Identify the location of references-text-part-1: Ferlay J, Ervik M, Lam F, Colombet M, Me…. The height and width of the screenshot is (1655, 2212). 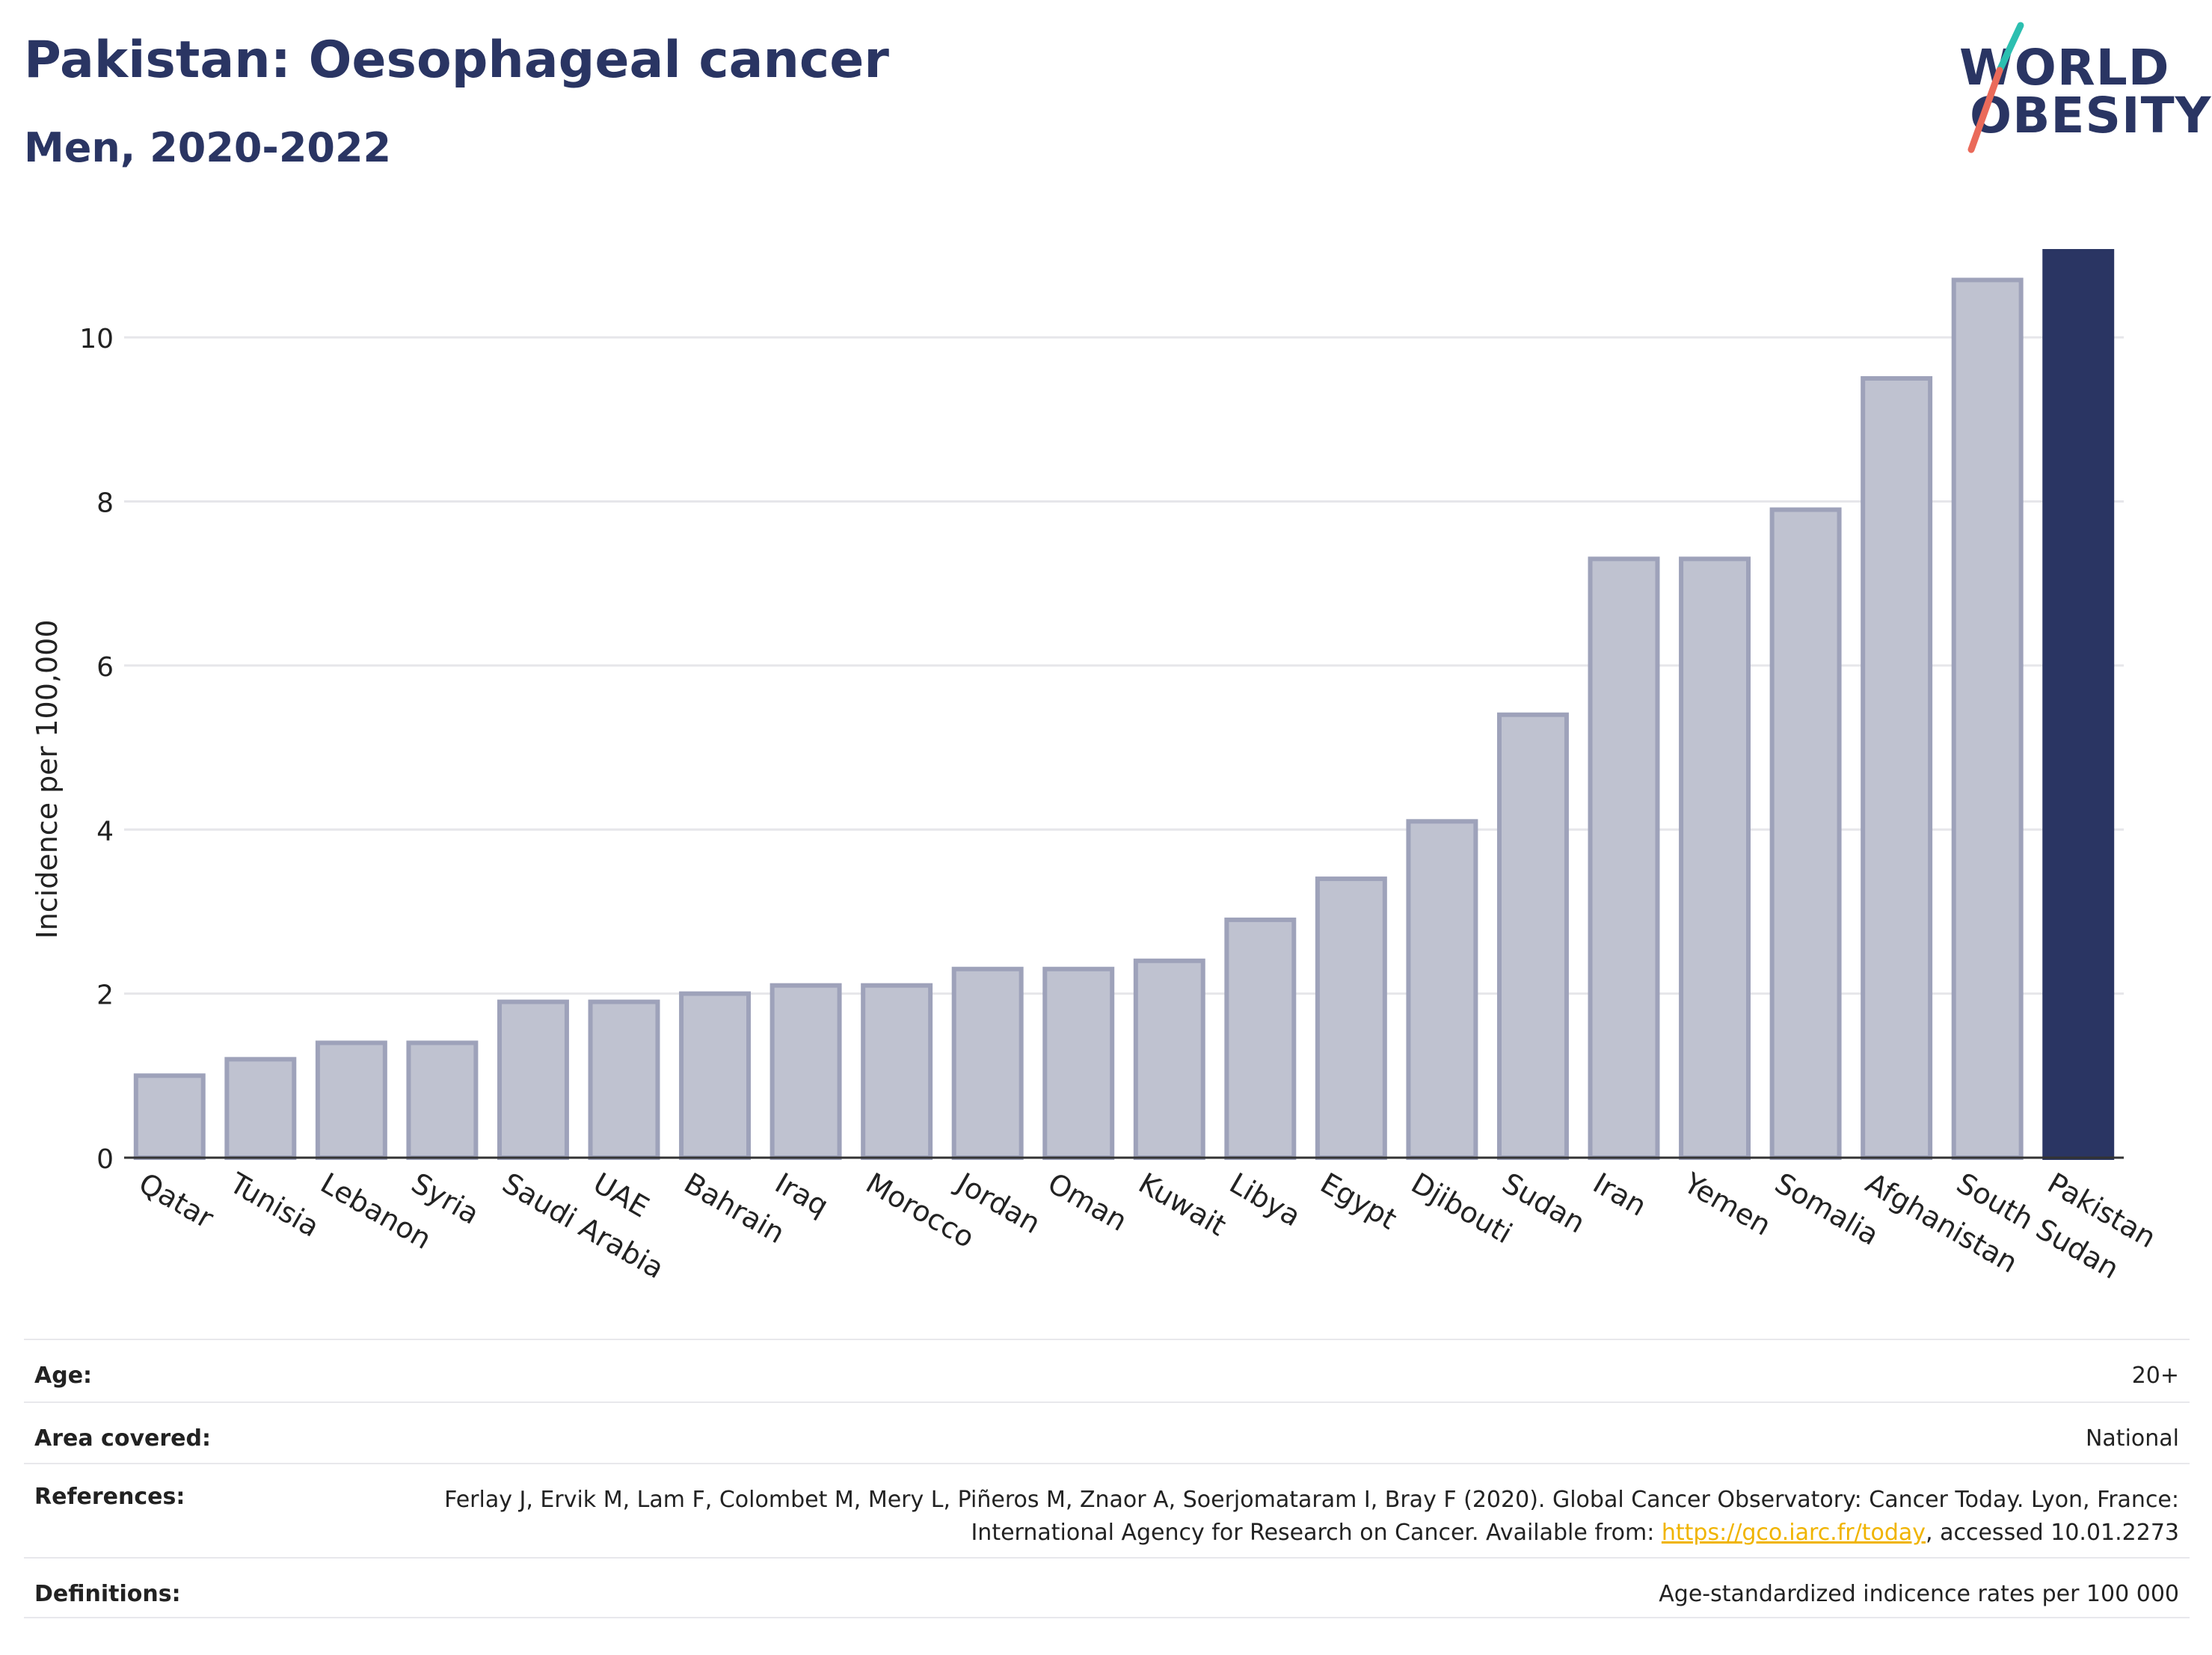
(1311, 1516).